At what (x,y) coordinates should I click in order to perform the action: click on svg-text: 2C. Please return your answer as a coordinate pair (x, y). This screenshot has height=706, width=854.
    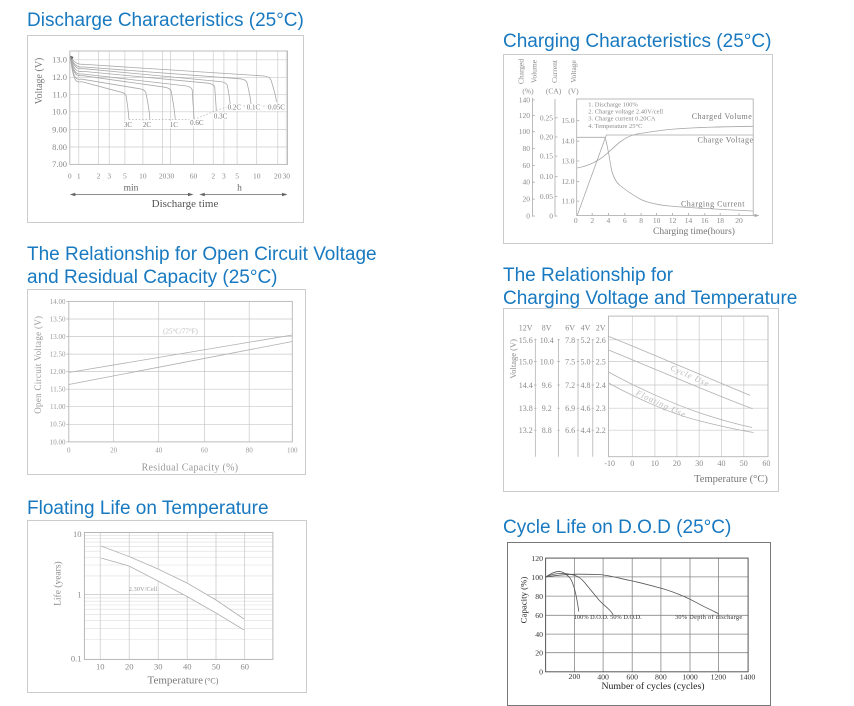
    Looking at the image, I should click on (147, 125).